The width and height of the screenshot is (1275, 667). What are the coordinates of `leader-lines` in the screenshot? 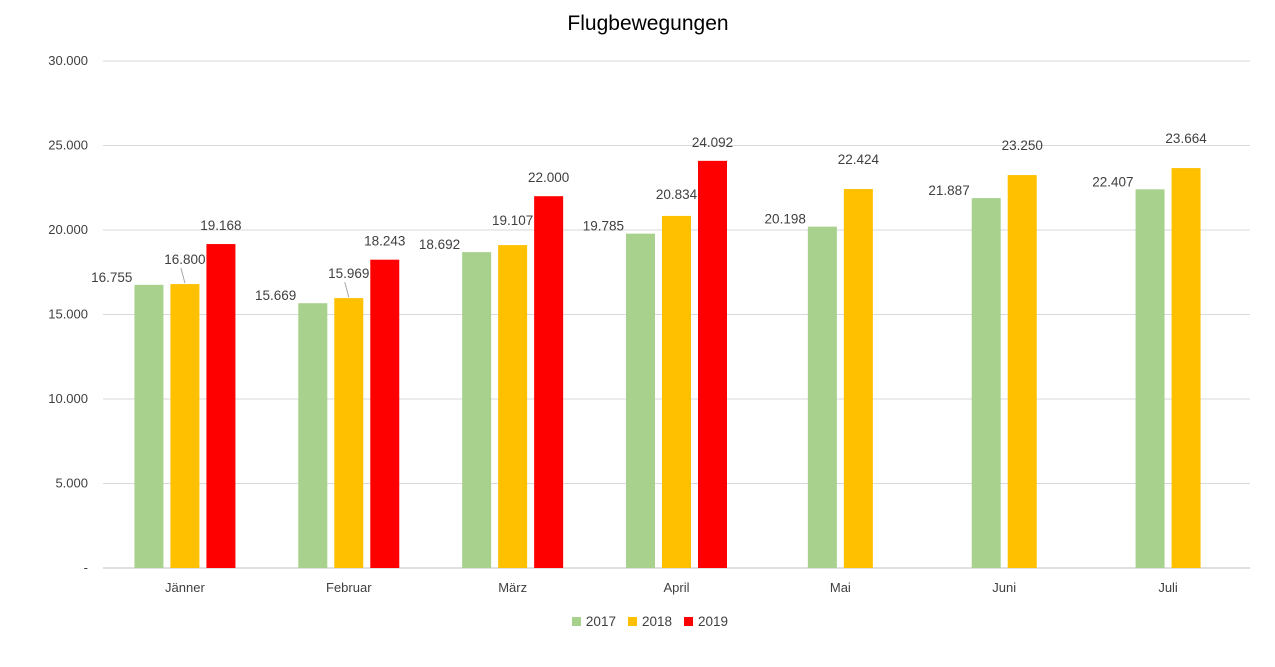 It's located at (265, 282).